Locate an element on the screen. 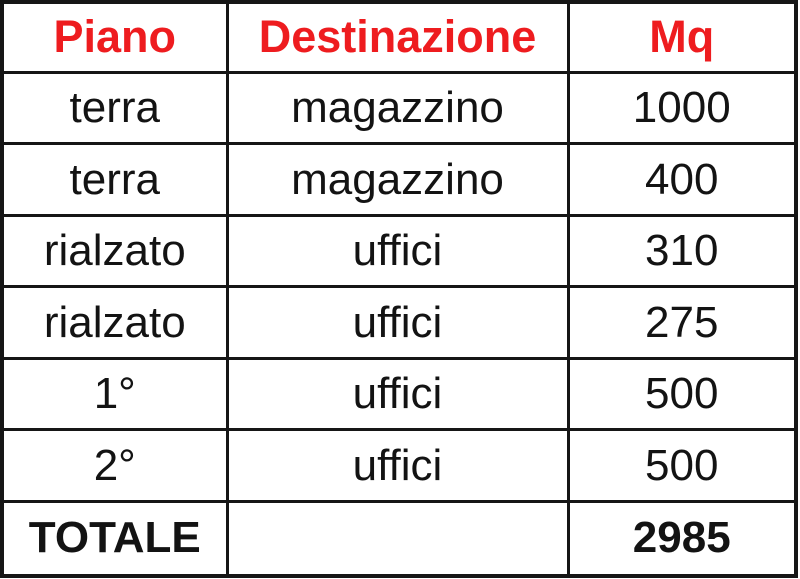  table-header-row: Piano Destinazione Mq is located at coordinates (399, 37).